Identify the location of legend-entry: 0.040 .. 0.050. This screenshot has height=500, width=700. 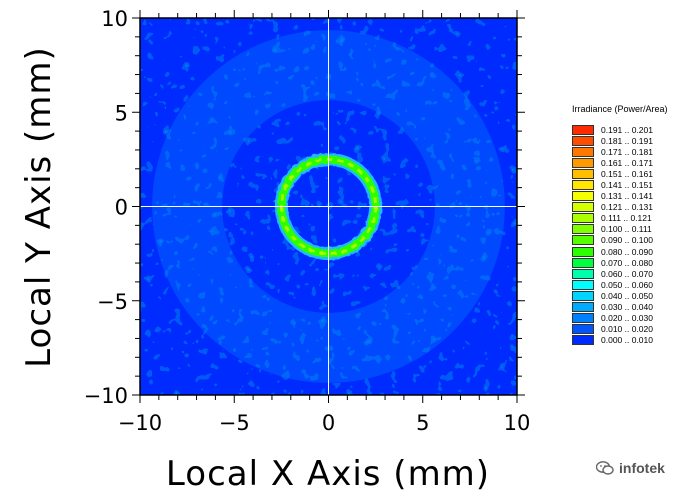
(634, 295).